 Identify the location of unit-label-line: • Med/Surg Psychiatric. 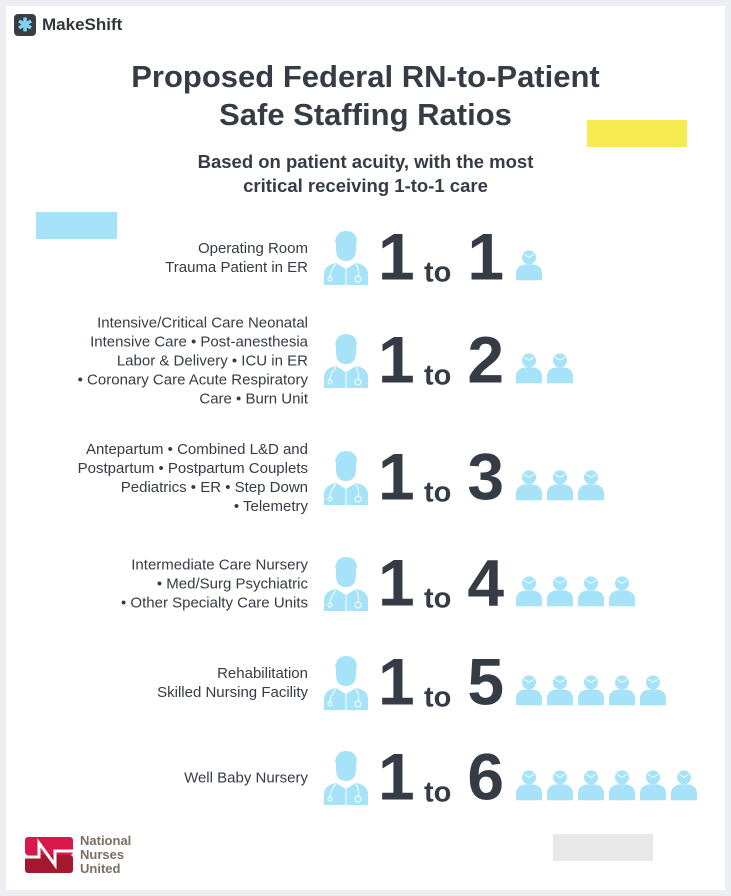
(232, 584).